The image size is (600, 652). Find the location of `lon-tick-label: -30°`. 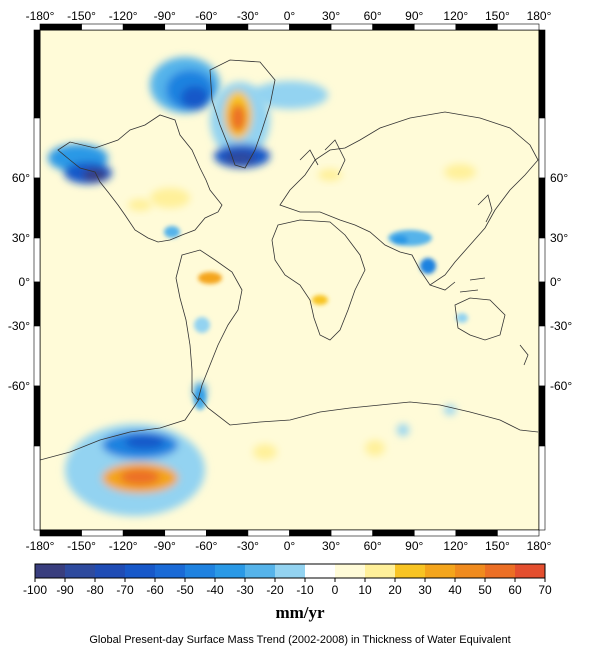

lon-tick-label: -30° is located at coordinates (248, 546).